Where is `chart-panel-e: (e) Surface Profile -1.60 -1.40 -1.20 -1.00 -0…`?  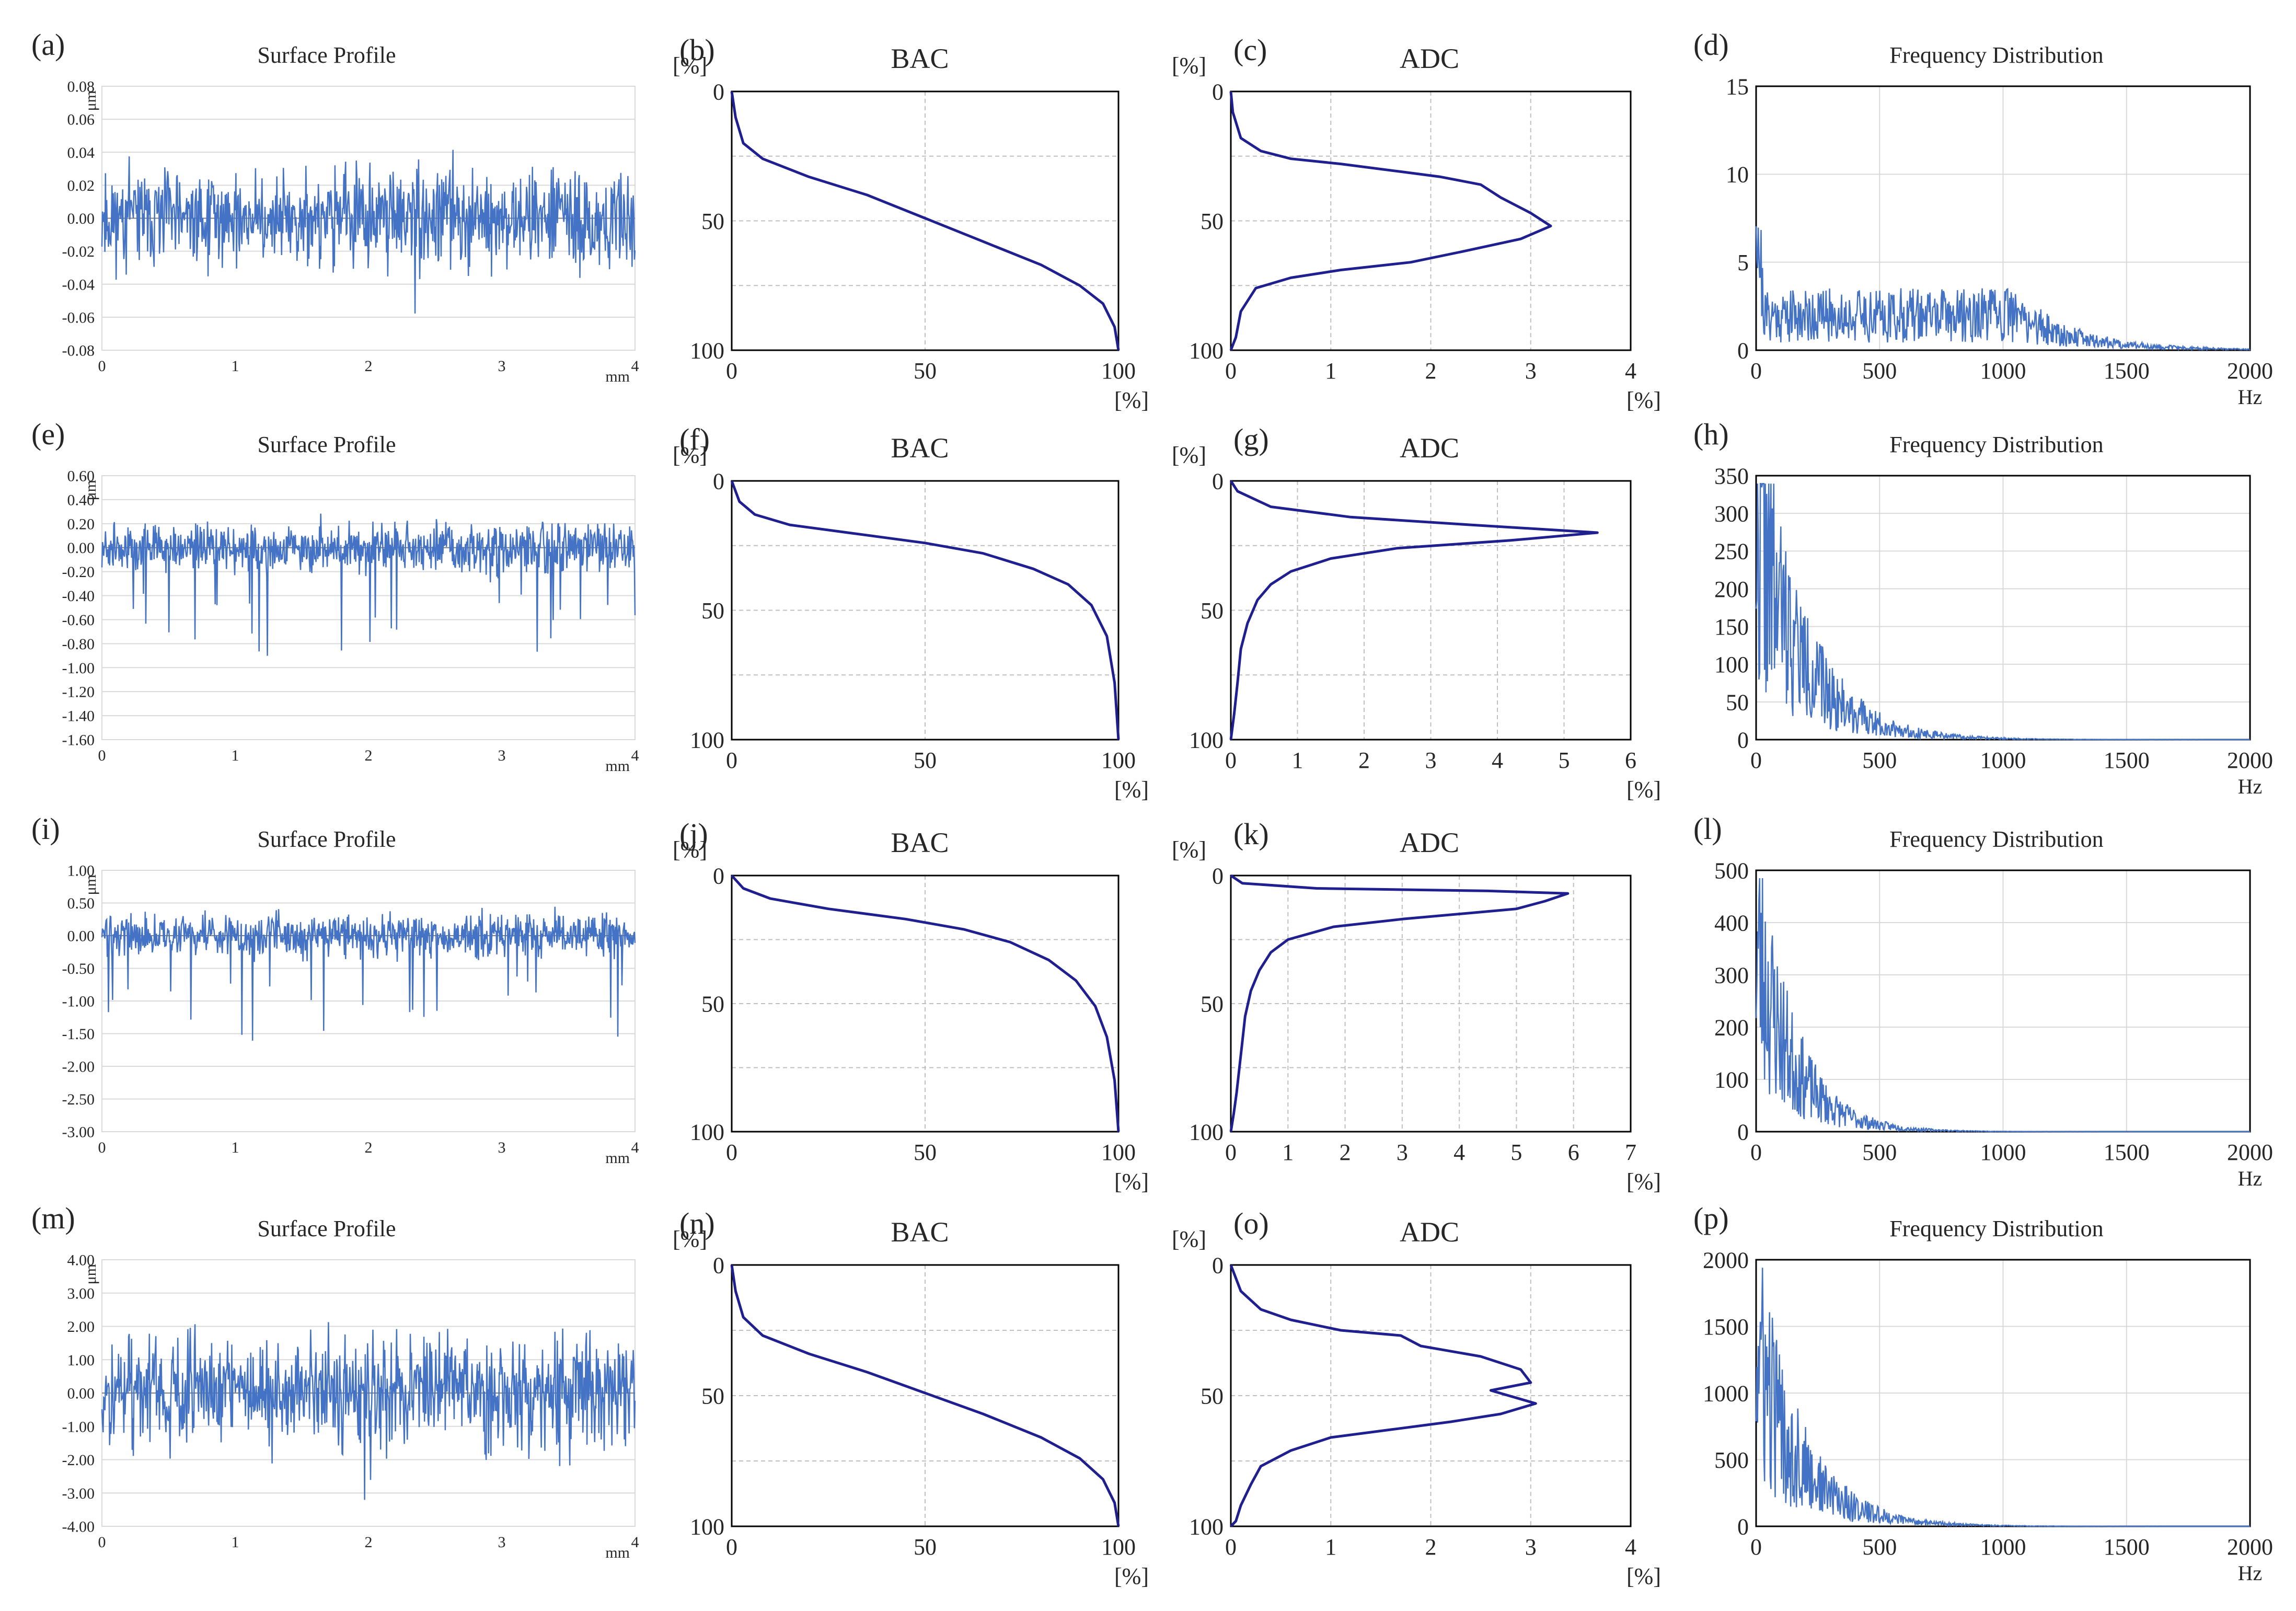 chart-panel-e: (e) Surface Profile -1.60 -1.40 -1.20 -1.00 -0… is located at coordinates (335, 596).